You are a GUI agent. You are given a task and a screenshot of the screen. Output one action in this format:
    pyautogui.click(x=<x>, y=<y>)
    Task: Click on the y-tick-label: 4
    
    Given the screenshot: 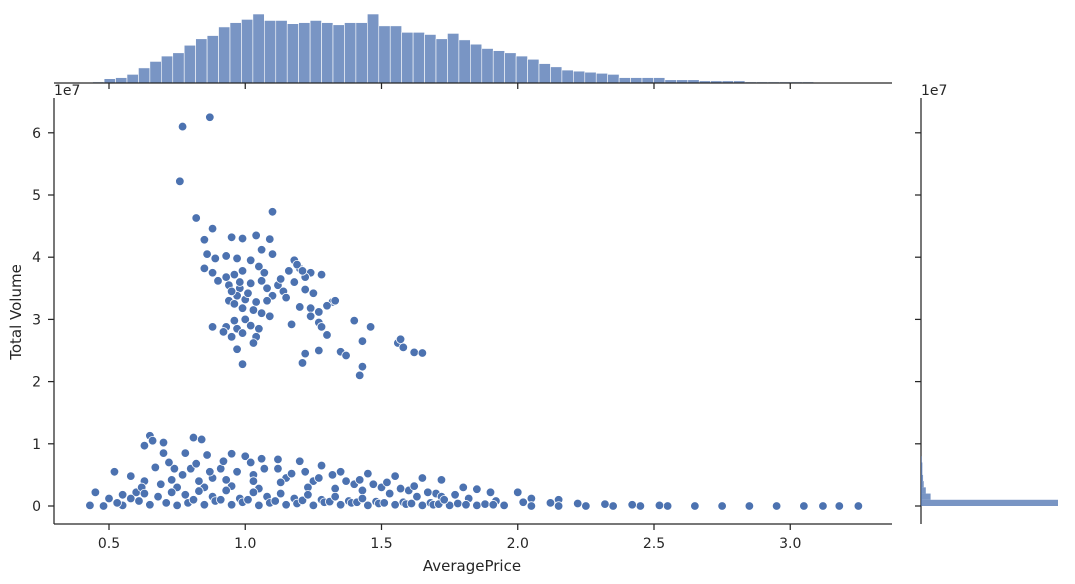 What is the action you would take?
    pyautogui.click(x=36, y=258)
    